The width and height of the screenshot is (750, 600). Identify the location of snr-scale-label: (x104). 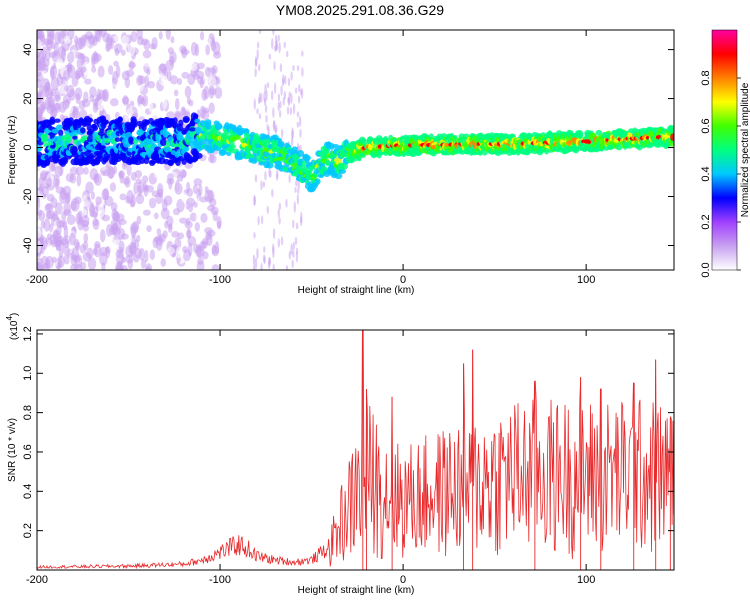
(12, 326).